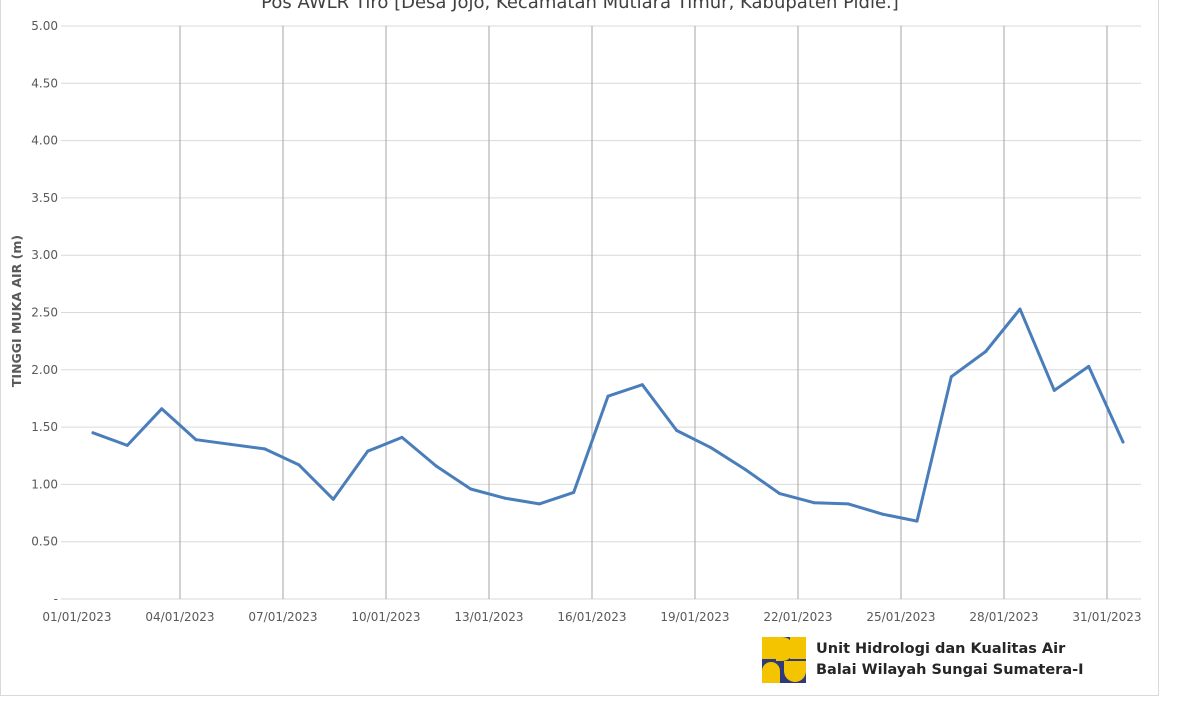 This screenshot has width=1200, height=721. I want to click on x-tick-label: 13/01/2023, so click(488, 617).